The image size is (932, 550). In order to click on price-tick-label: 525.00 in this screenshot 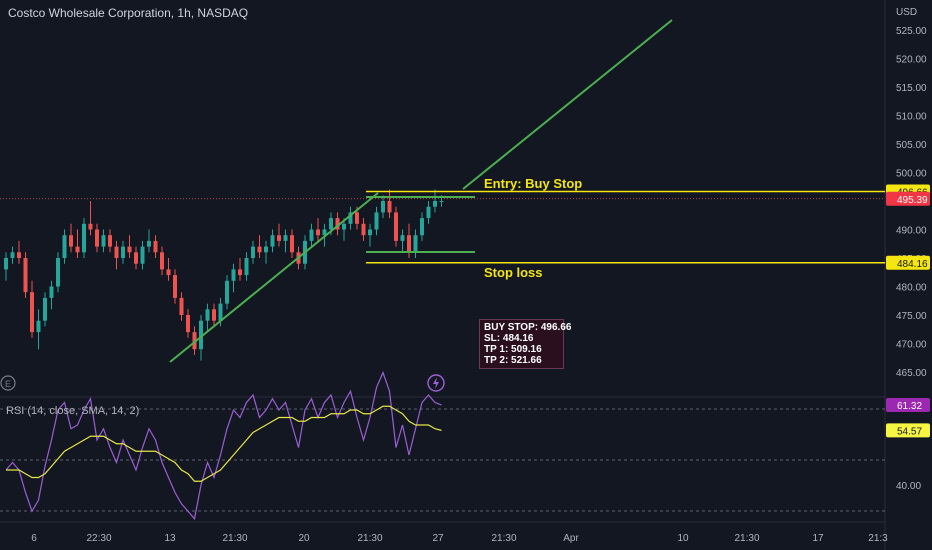, I will do `click(911, 31)`.